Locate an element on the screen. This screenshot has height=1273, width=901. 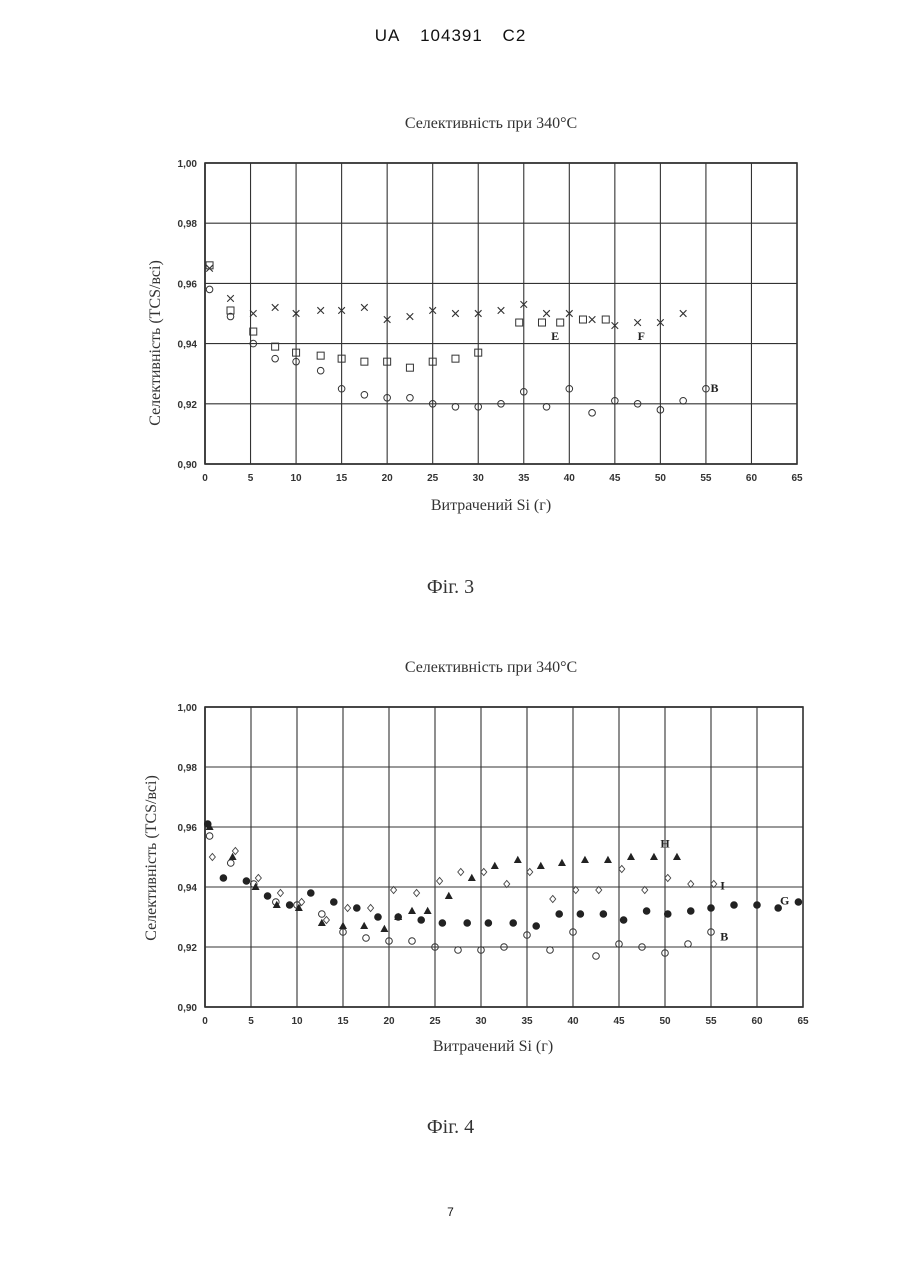
patent-header: UA 104391 C2 is located at coordinates (450, 36).